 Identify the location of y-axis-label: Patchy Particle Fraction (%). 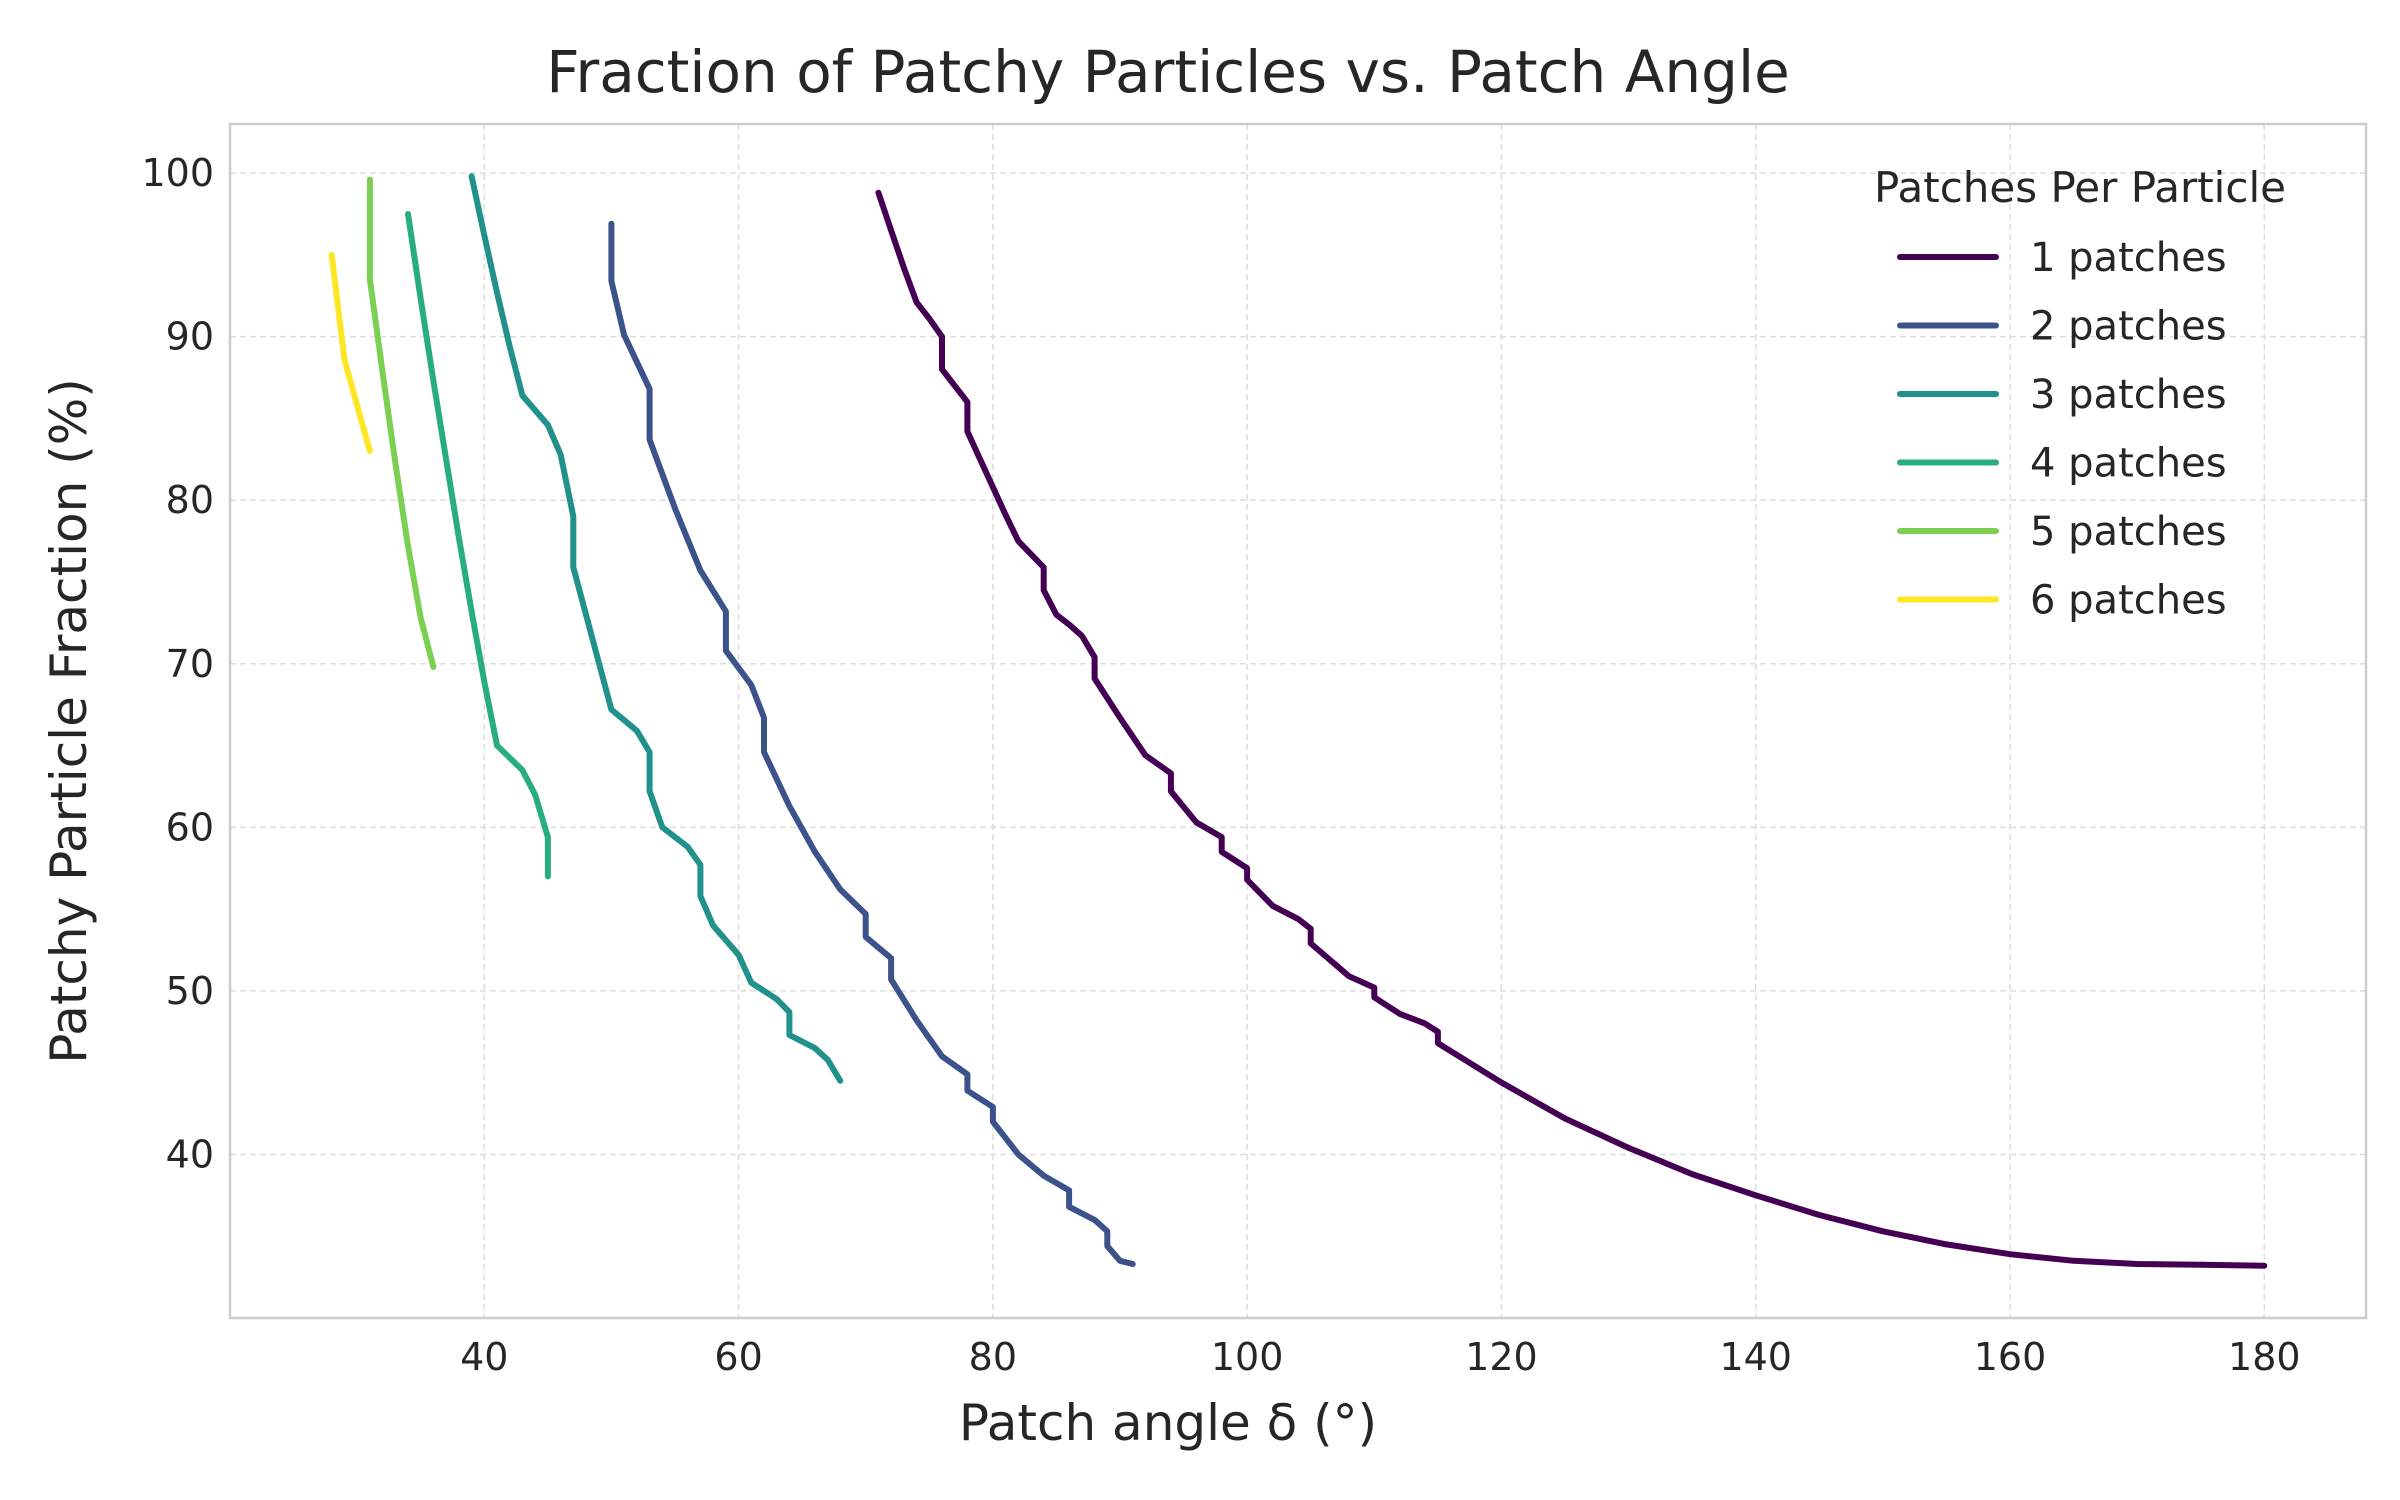
(69, 720).